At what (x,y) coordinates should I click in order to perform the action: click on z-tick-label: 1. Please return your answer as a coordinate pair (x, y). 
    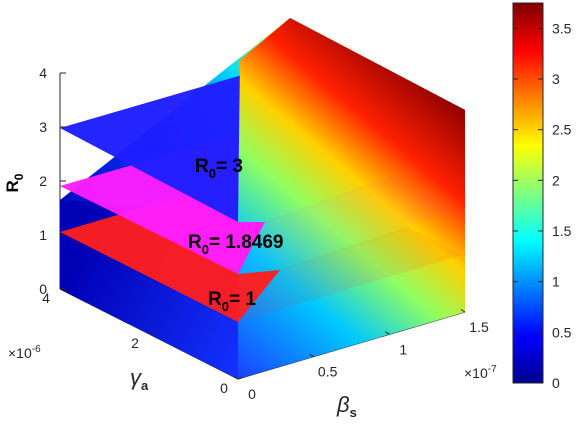
    Looking at the image, I should click on (43, 235).